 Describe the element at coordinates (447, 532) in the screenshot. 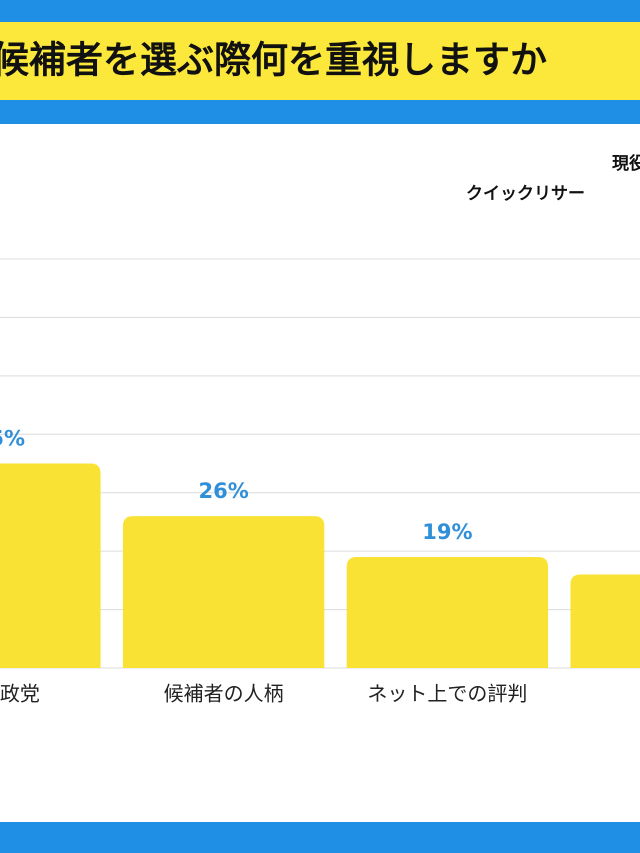

I see `value-label: 19%` at that location.